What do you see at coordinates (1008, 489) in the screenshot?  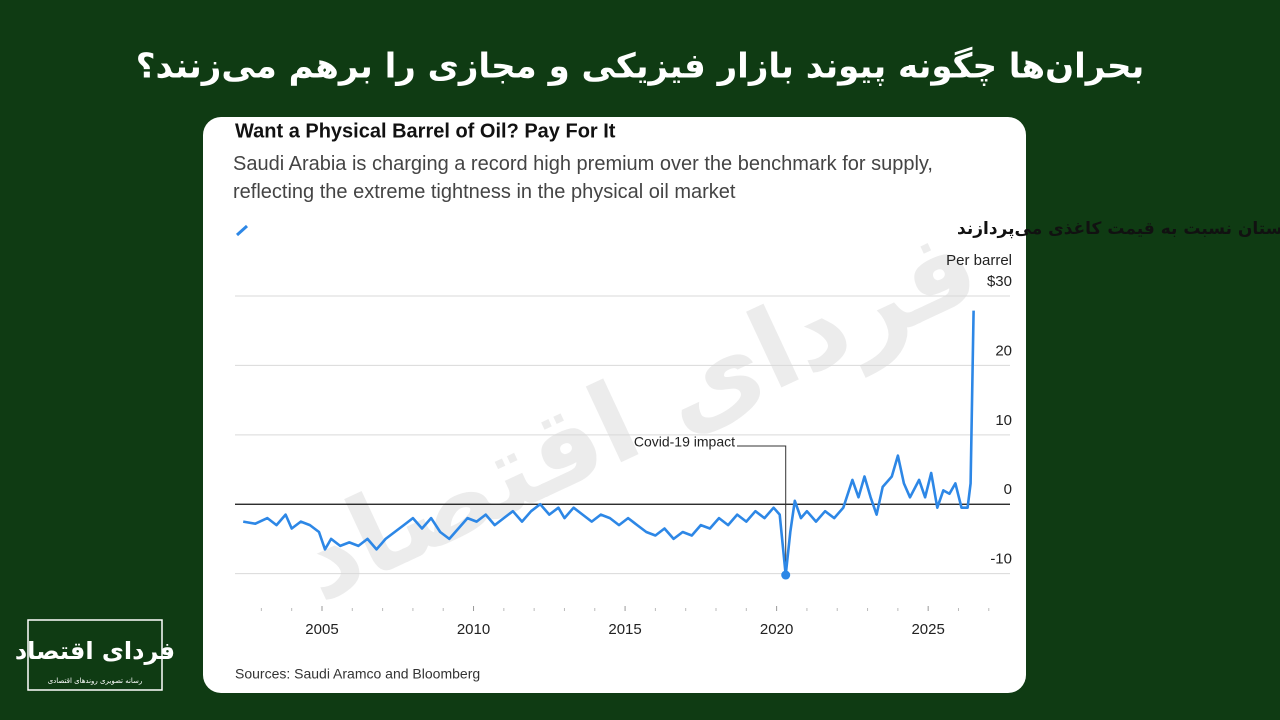 I see `y-tick-label: 0` at bounding box center [1008, 489].